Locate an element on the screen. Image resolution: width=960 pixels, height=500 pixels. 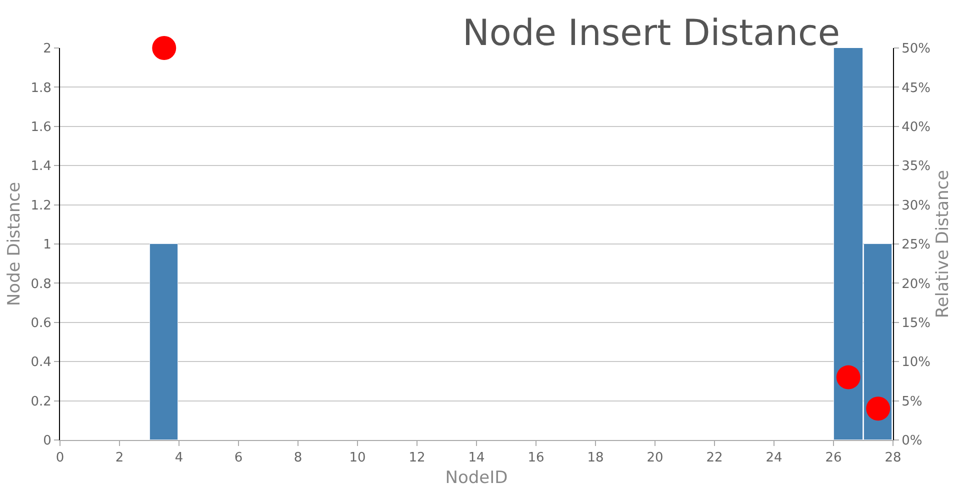
y2-tick-label: 10% is located at coordinates (916, 362).